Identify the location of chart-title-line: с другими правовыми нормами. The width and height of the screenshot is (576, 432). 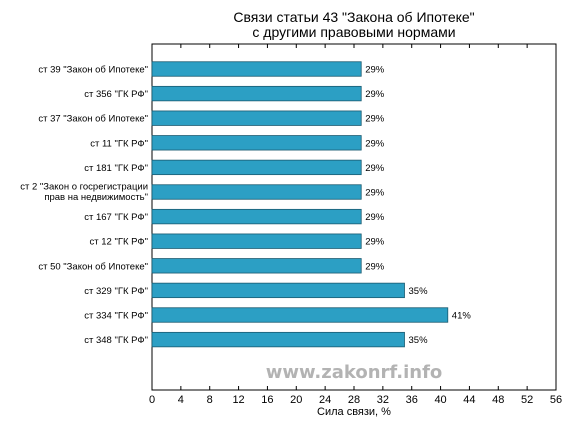
(353, 32).